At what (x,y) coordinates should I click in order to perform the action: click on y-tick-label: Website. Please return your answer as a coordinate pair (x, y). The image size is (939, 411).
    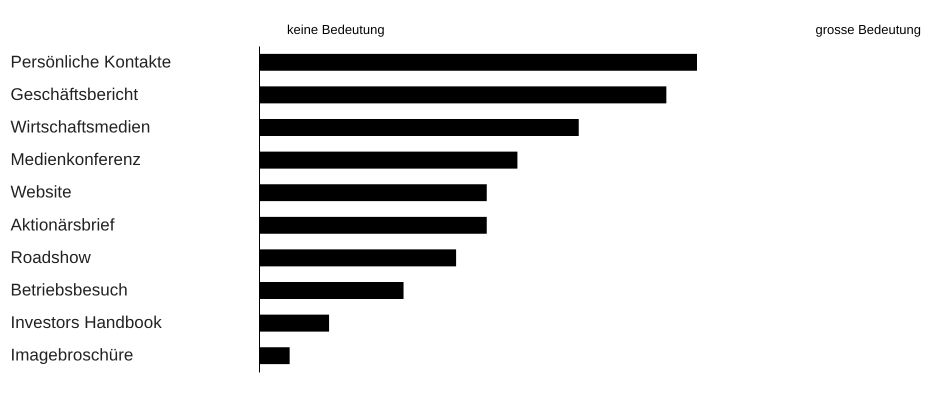
    Looking at the image, I should click on (41, 192).